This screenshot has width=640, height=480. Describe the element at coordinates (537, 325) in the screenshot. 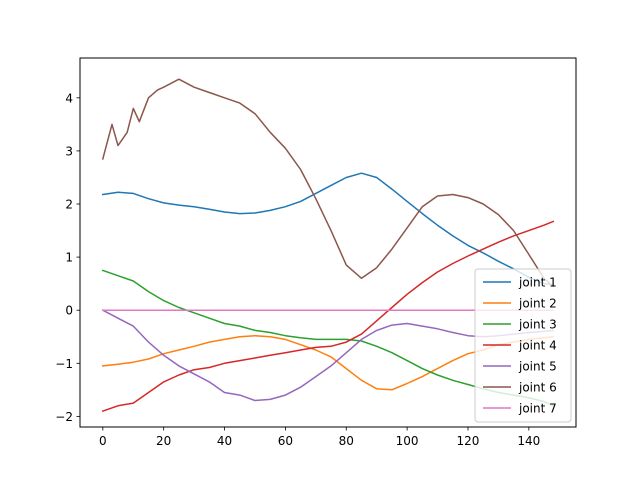

I see `legend-label-3: joint 3` at that location.